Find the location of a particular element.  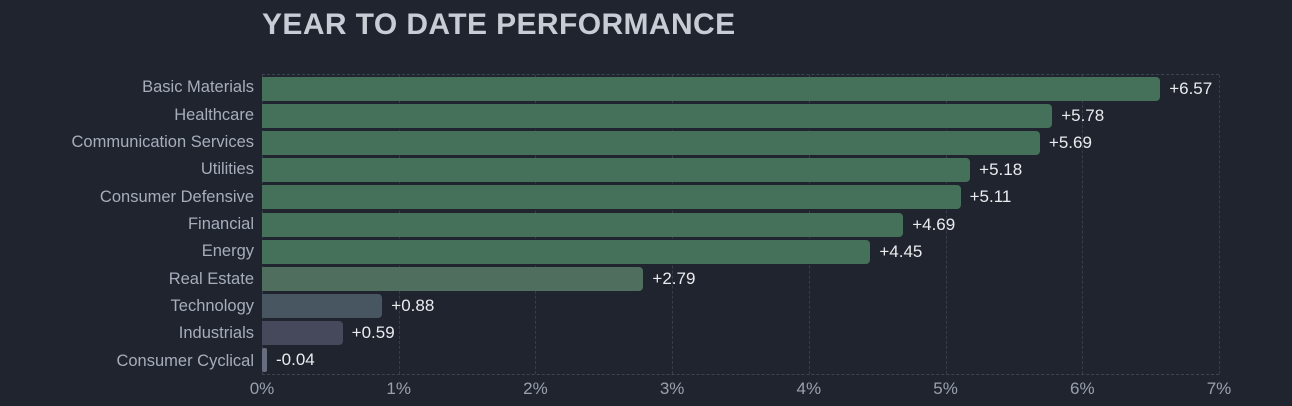

bar-financial is located at coordinates (583, 224).